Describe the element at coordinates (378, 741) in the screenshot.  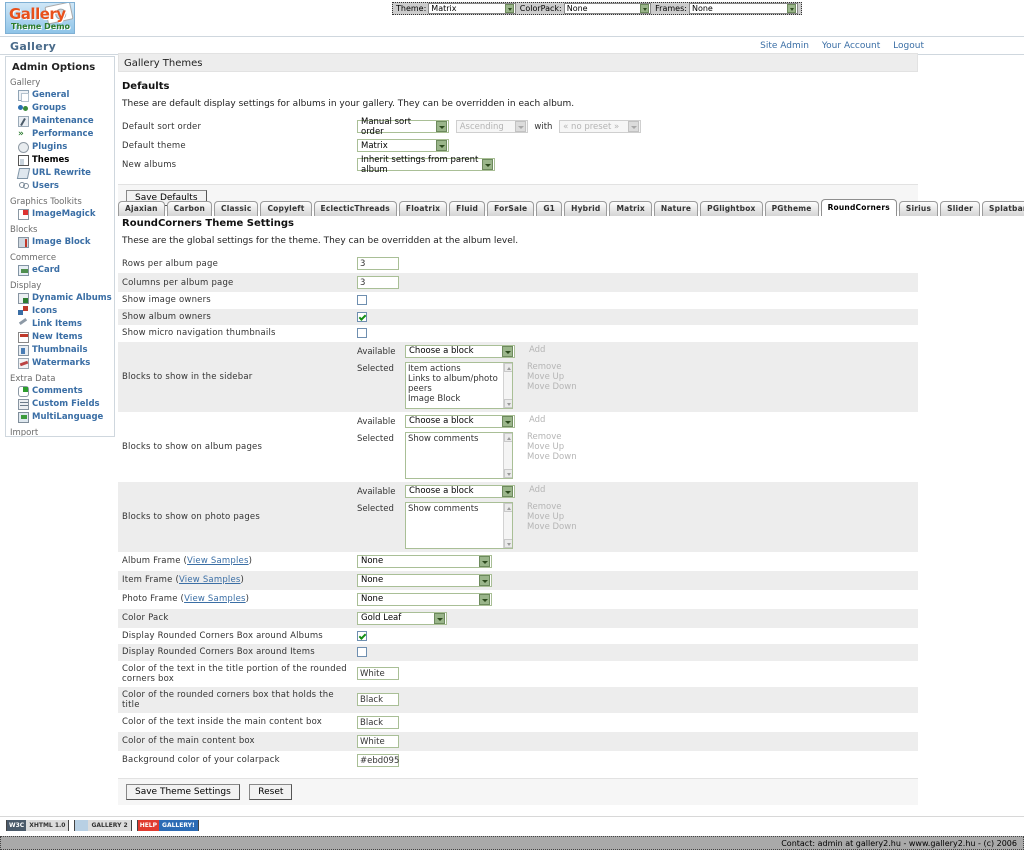
I see `main-box-color-input: White` at that location.